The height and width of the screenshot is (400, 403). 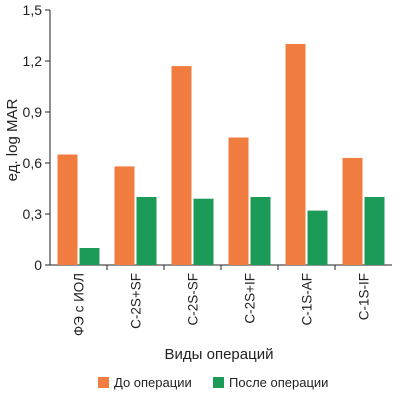 What do you see at coordinates (153, 382) in the screenshot?
I see `legend-label-do: До операции` at bounding box center [153, 382].